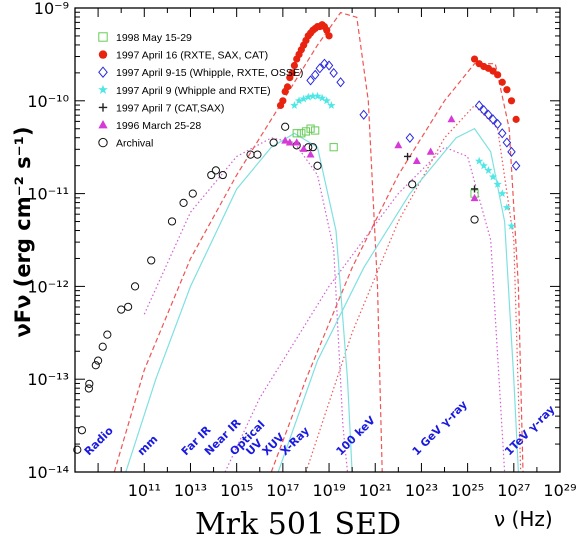 Image resolution: width=583 pixels, height=540 pixels. I want to click on x-tick-label: 10²⁷, so click(513, 490).